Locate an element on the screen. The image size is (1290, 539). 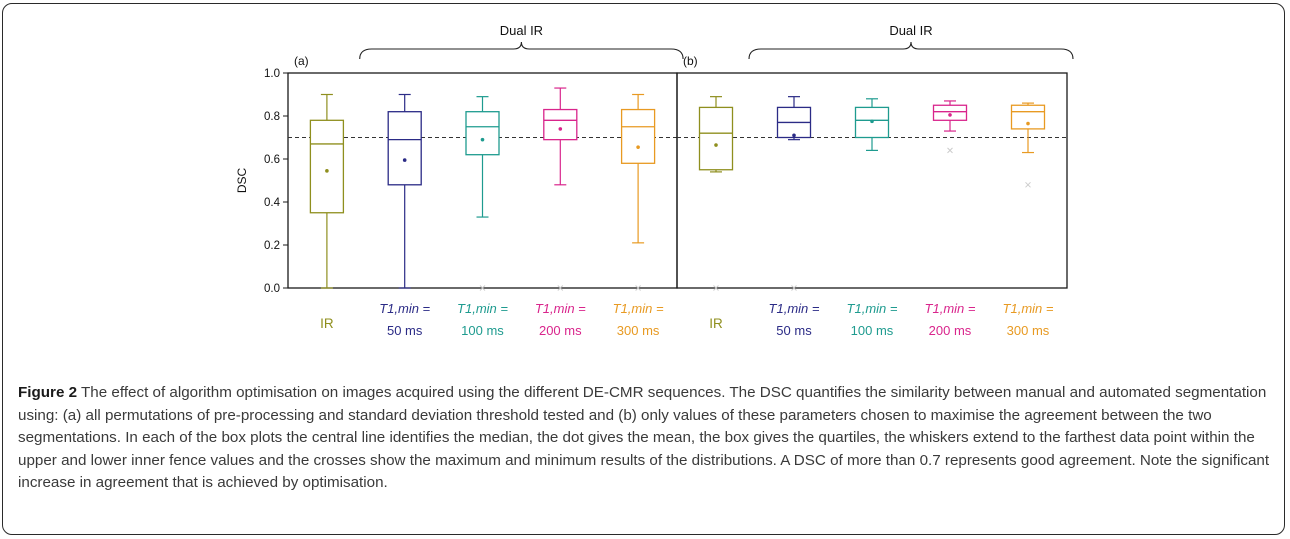
plot-frame is located at coordinates (872, 180).